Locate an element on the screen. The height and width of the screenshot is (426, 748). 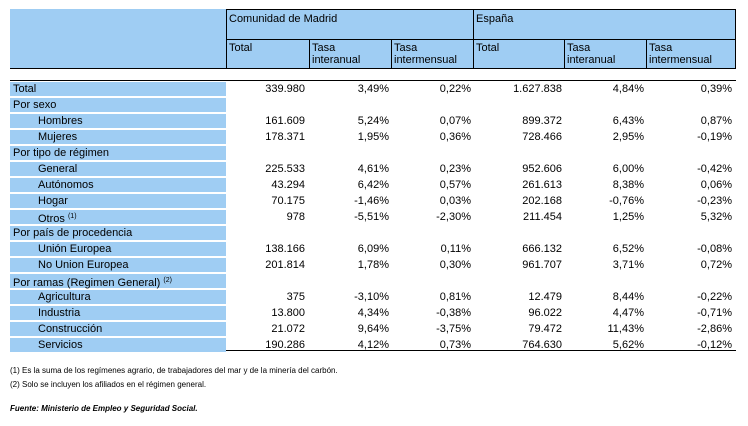
cell-madrid-tasa-interanual: 1,95% is located at coordinates (373, 137).